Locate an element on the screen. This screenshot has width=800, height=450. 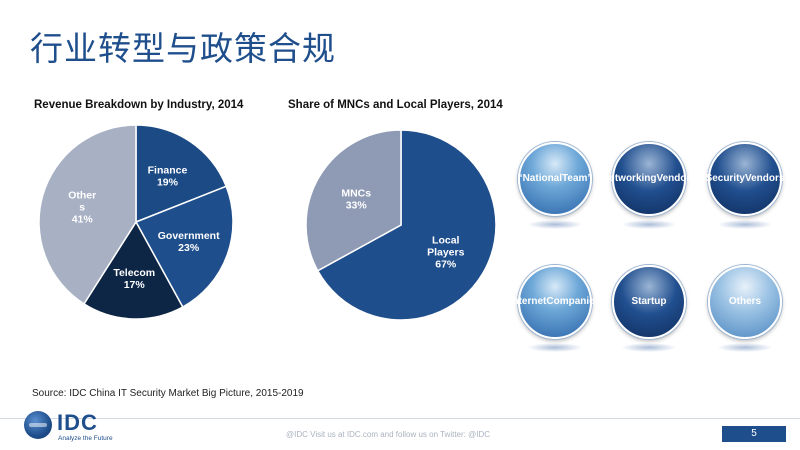
logo-text: IDC is located at coordinates (77, 422).